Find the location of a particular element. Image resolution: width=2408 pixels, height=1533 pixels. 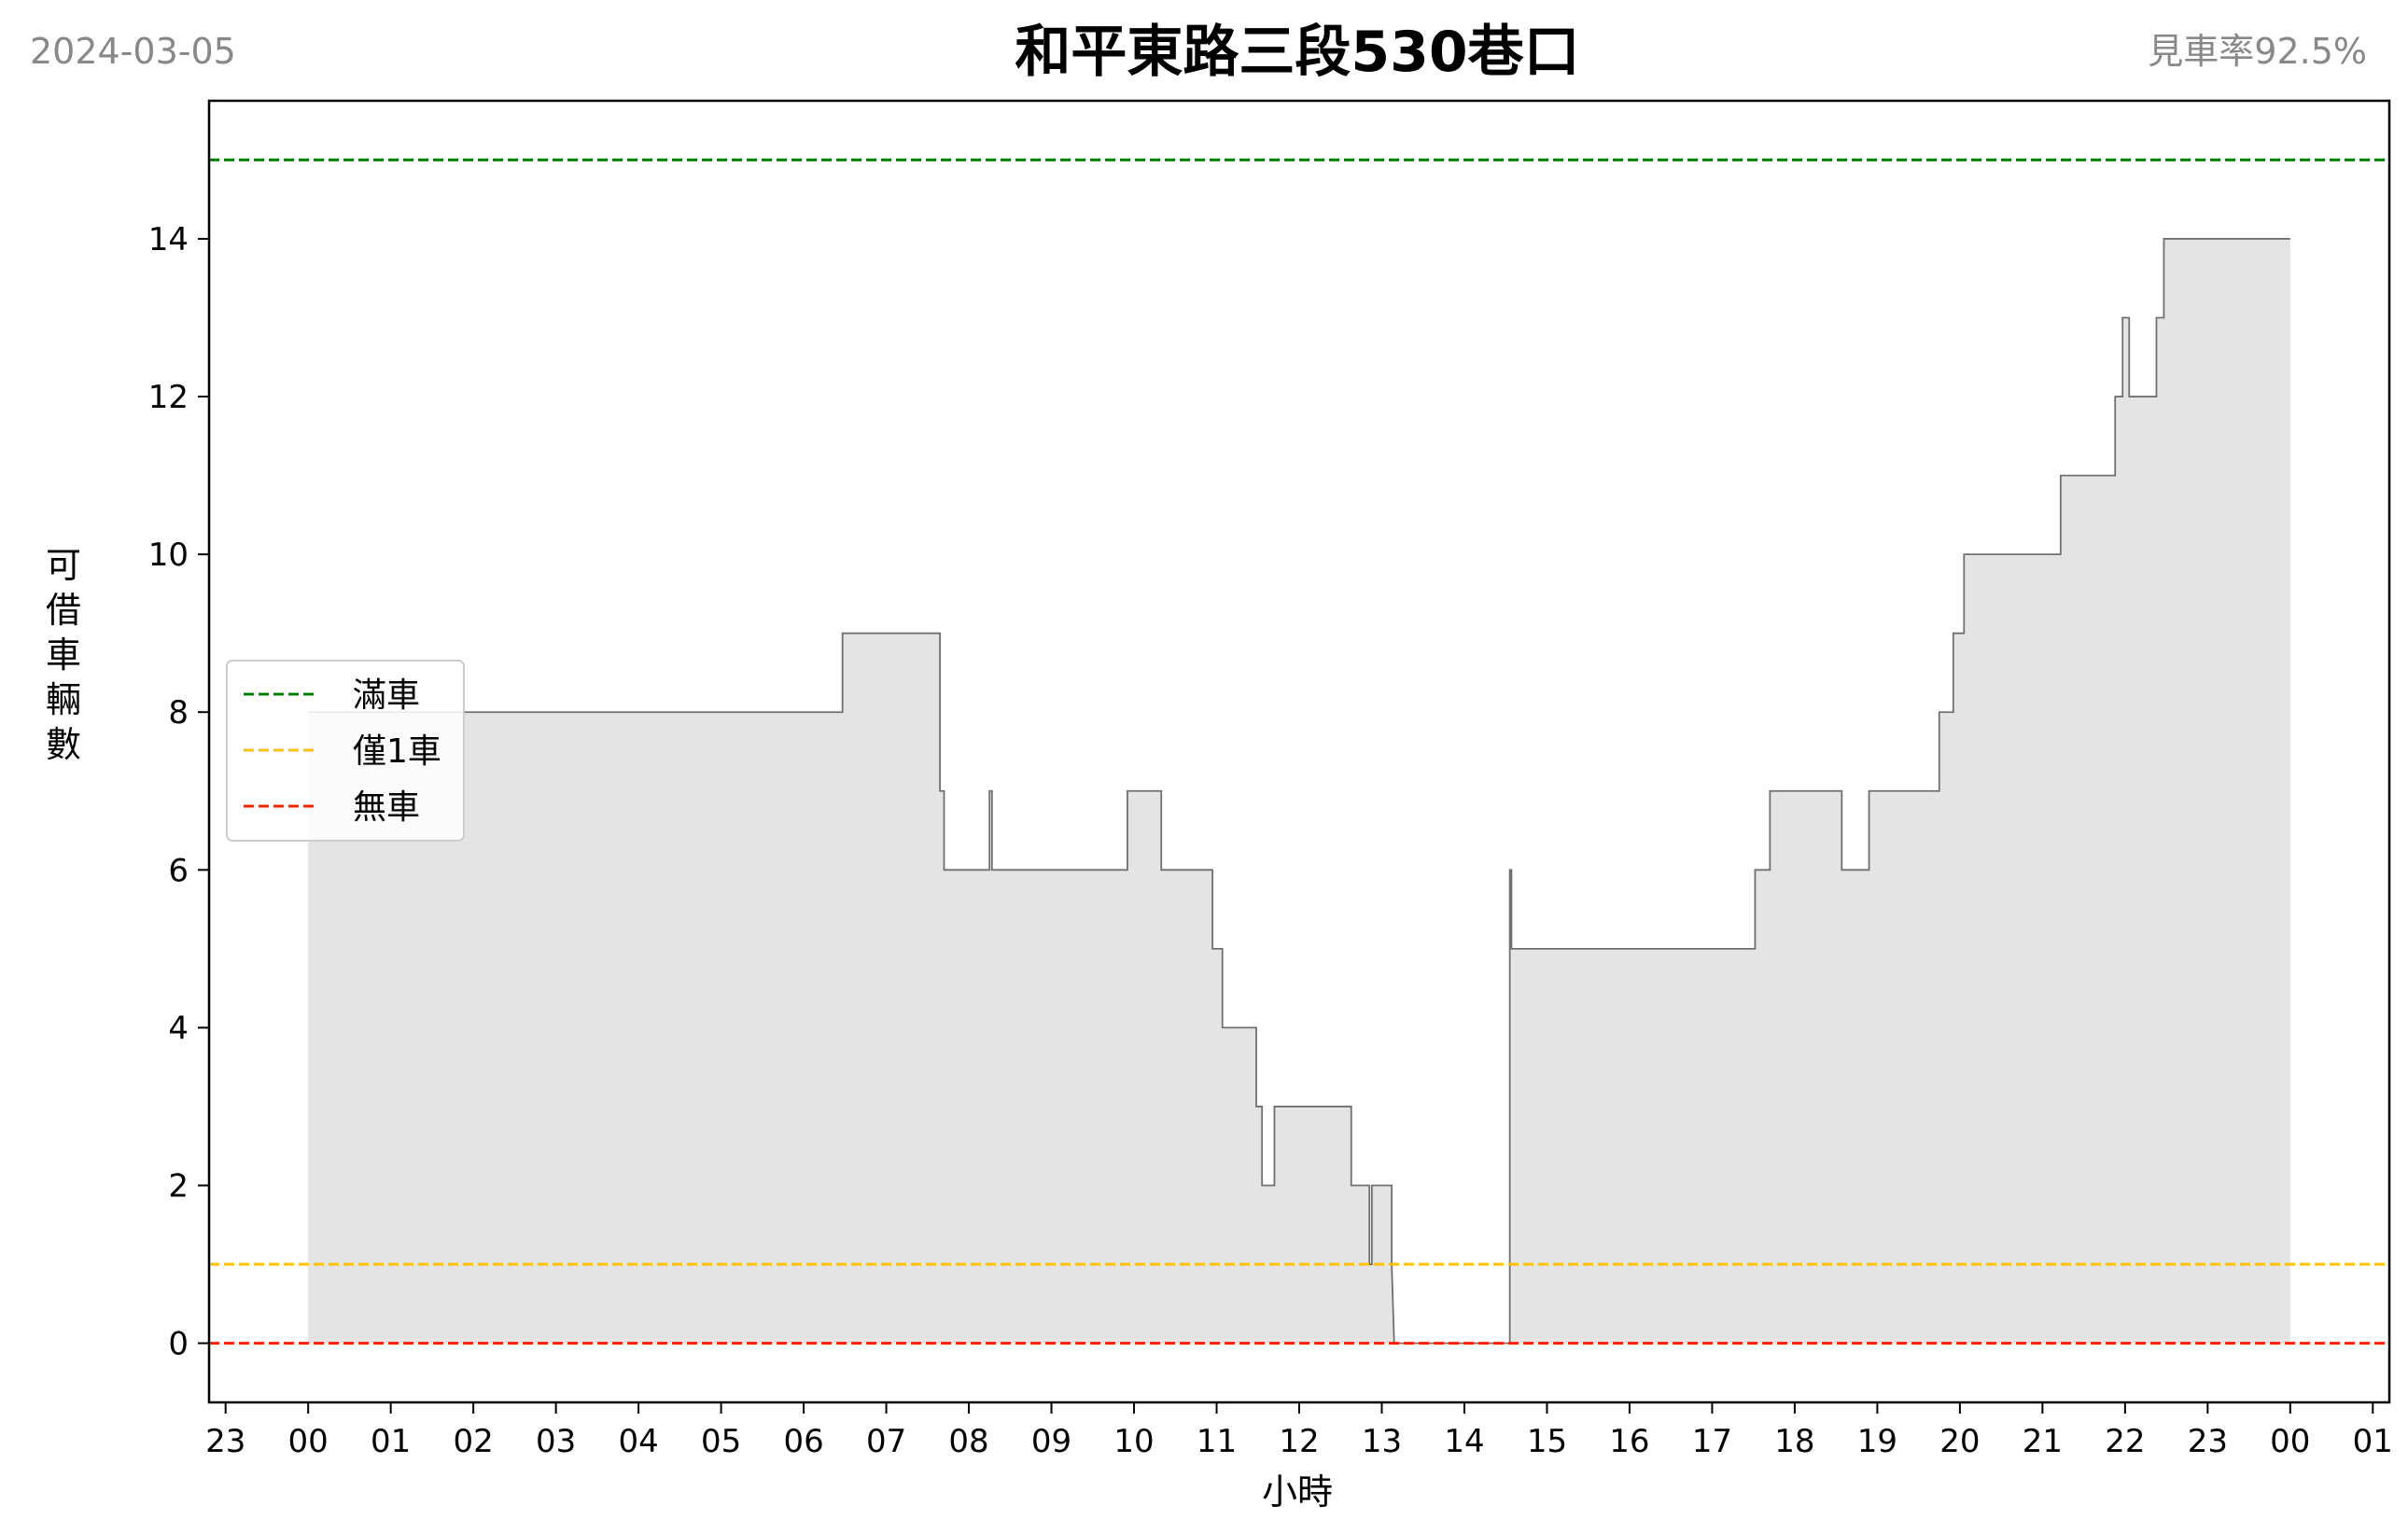

y-axis-label-char: 借 is located at coordinates (63, 611).